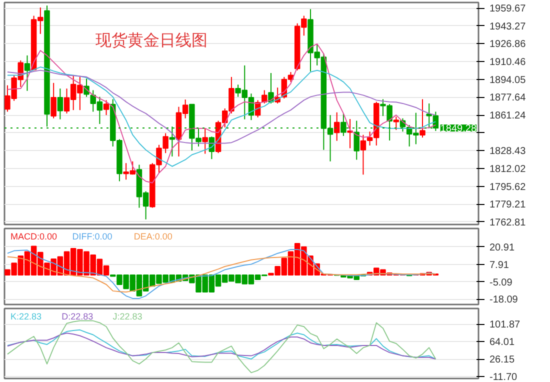 The image size is (550, 382). I want to click on series-label: D:22.83, so click(78, 317).